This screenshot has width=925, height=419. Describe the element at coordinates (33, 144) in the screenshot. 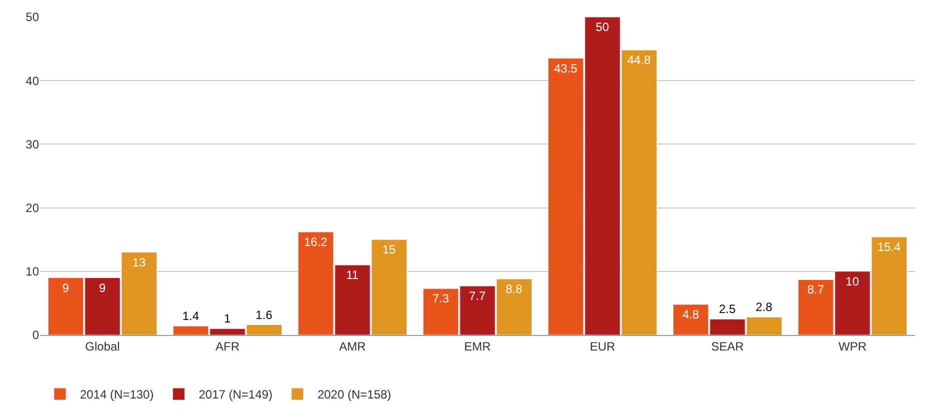

I see `y-tick-label: 30` at that location.